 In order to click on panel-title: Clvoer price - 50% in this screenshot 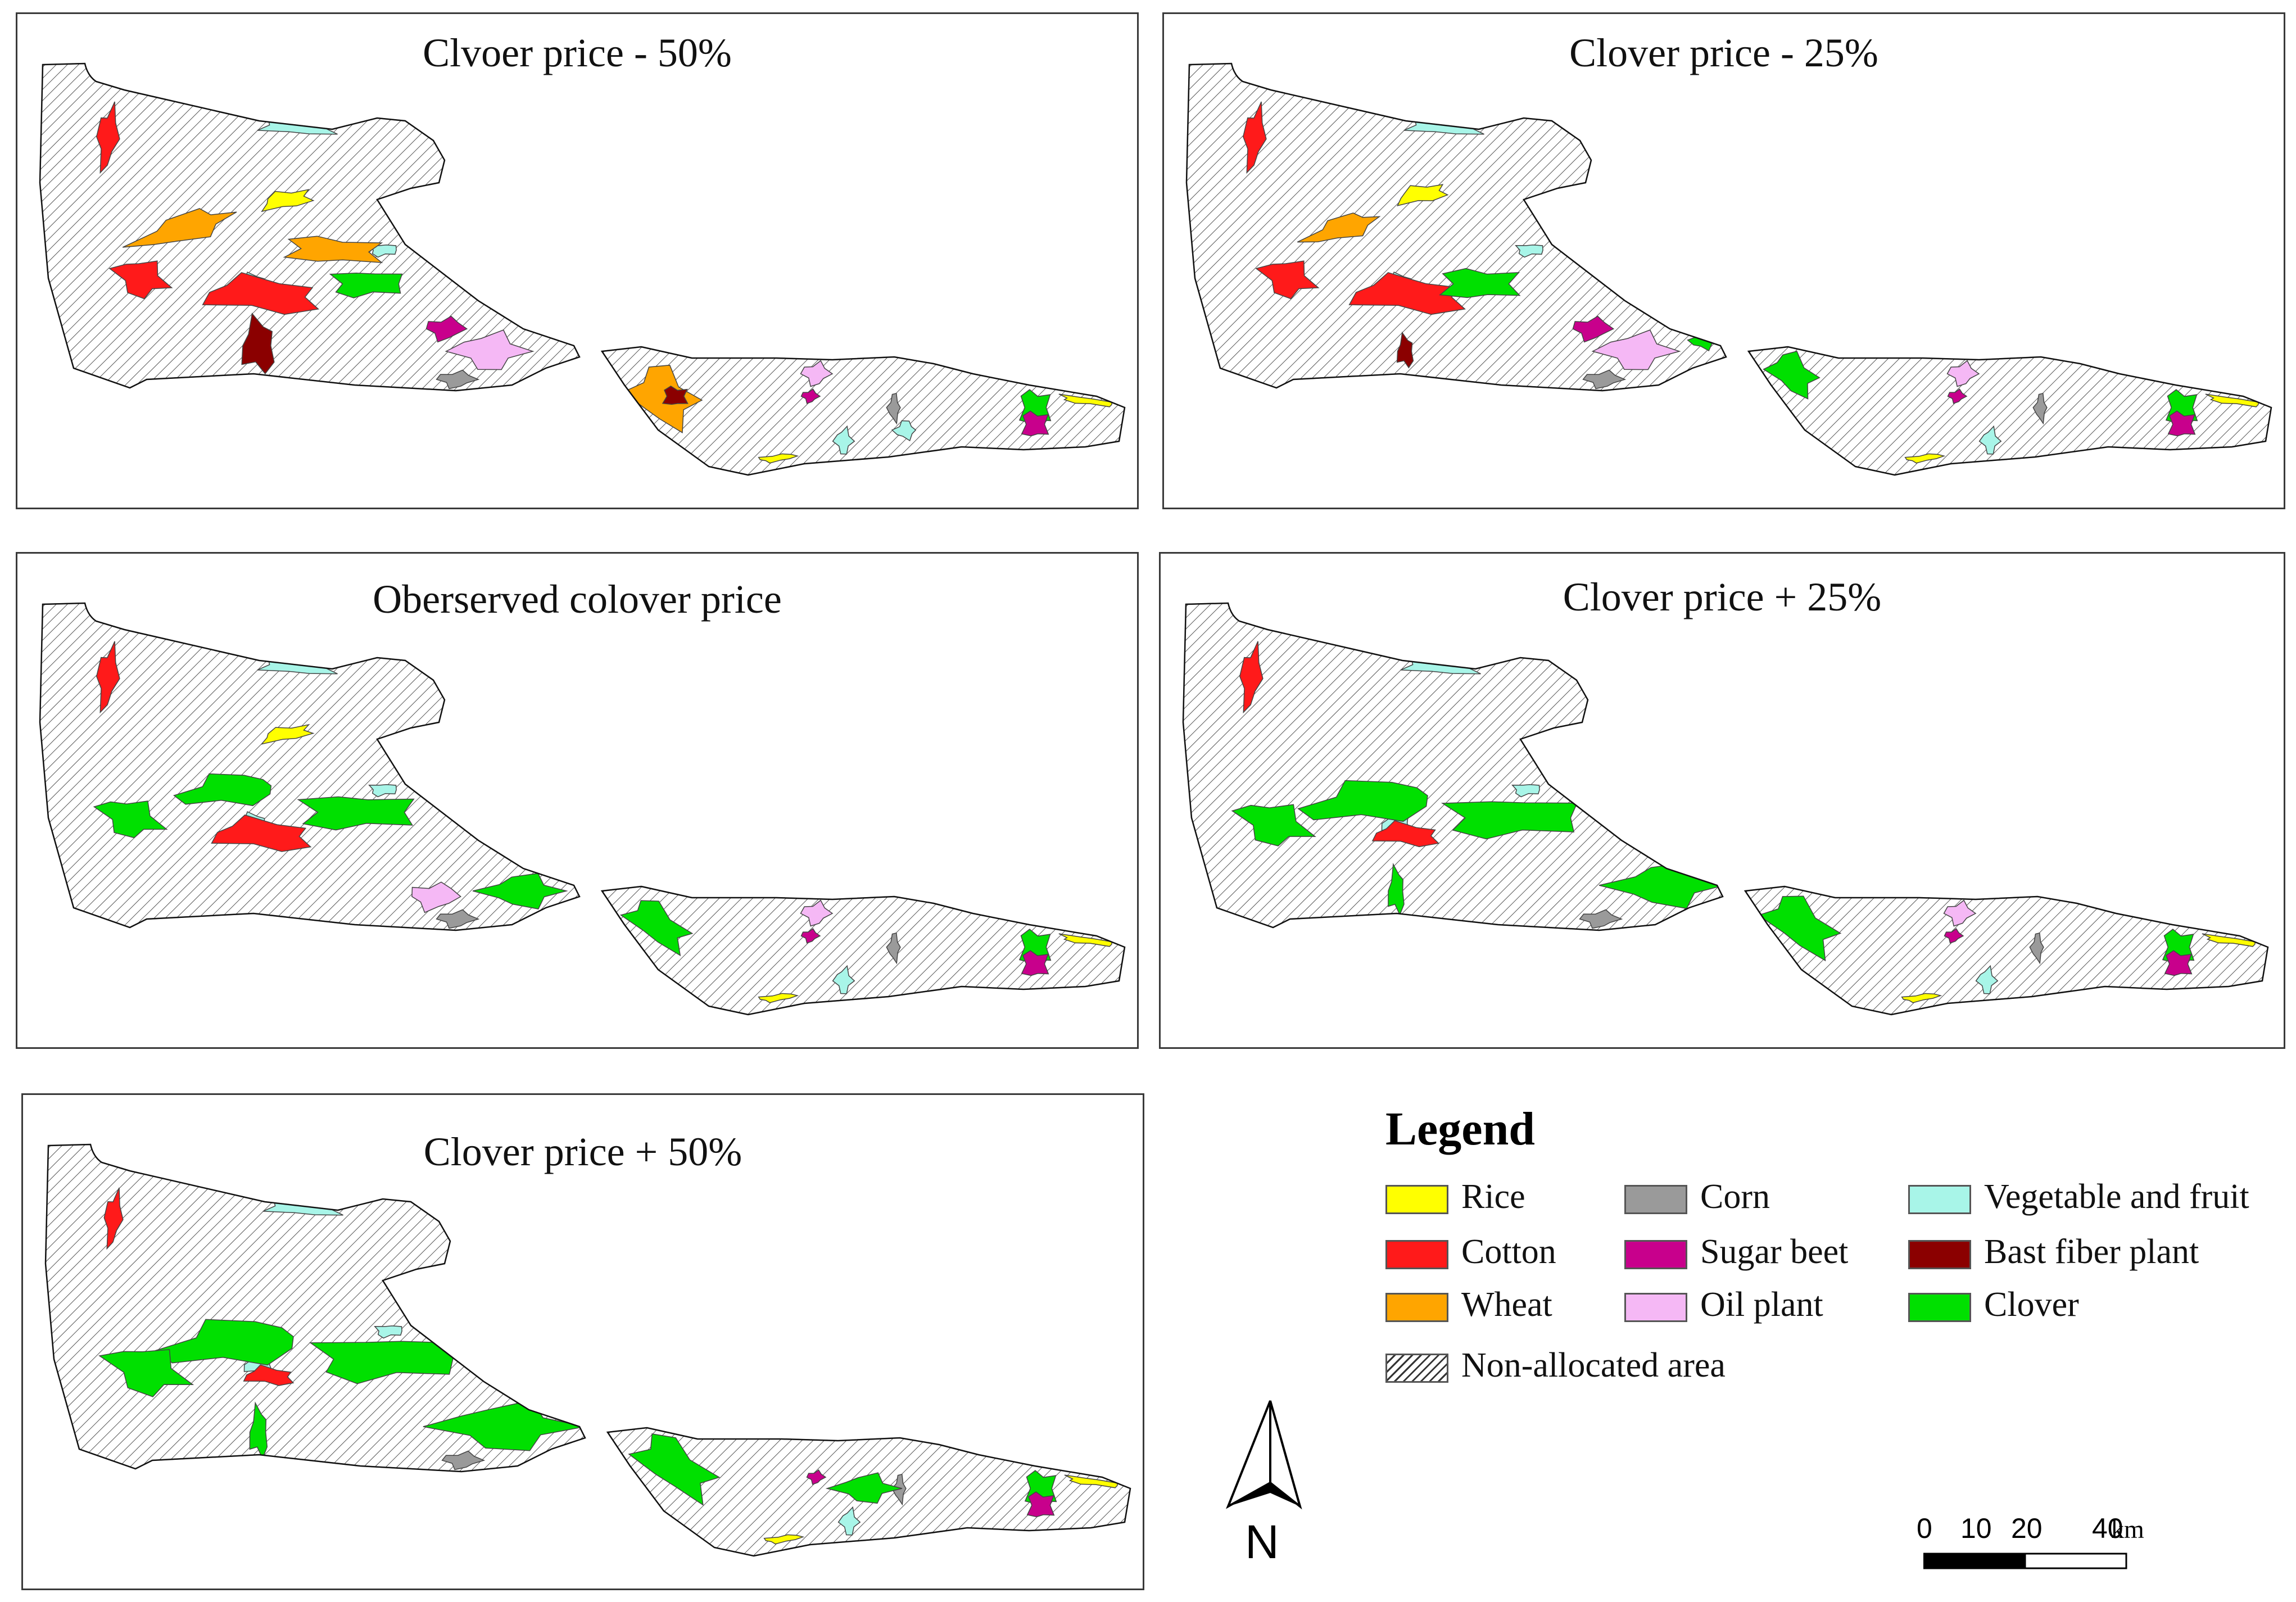, I will do `click(577, 52)`.